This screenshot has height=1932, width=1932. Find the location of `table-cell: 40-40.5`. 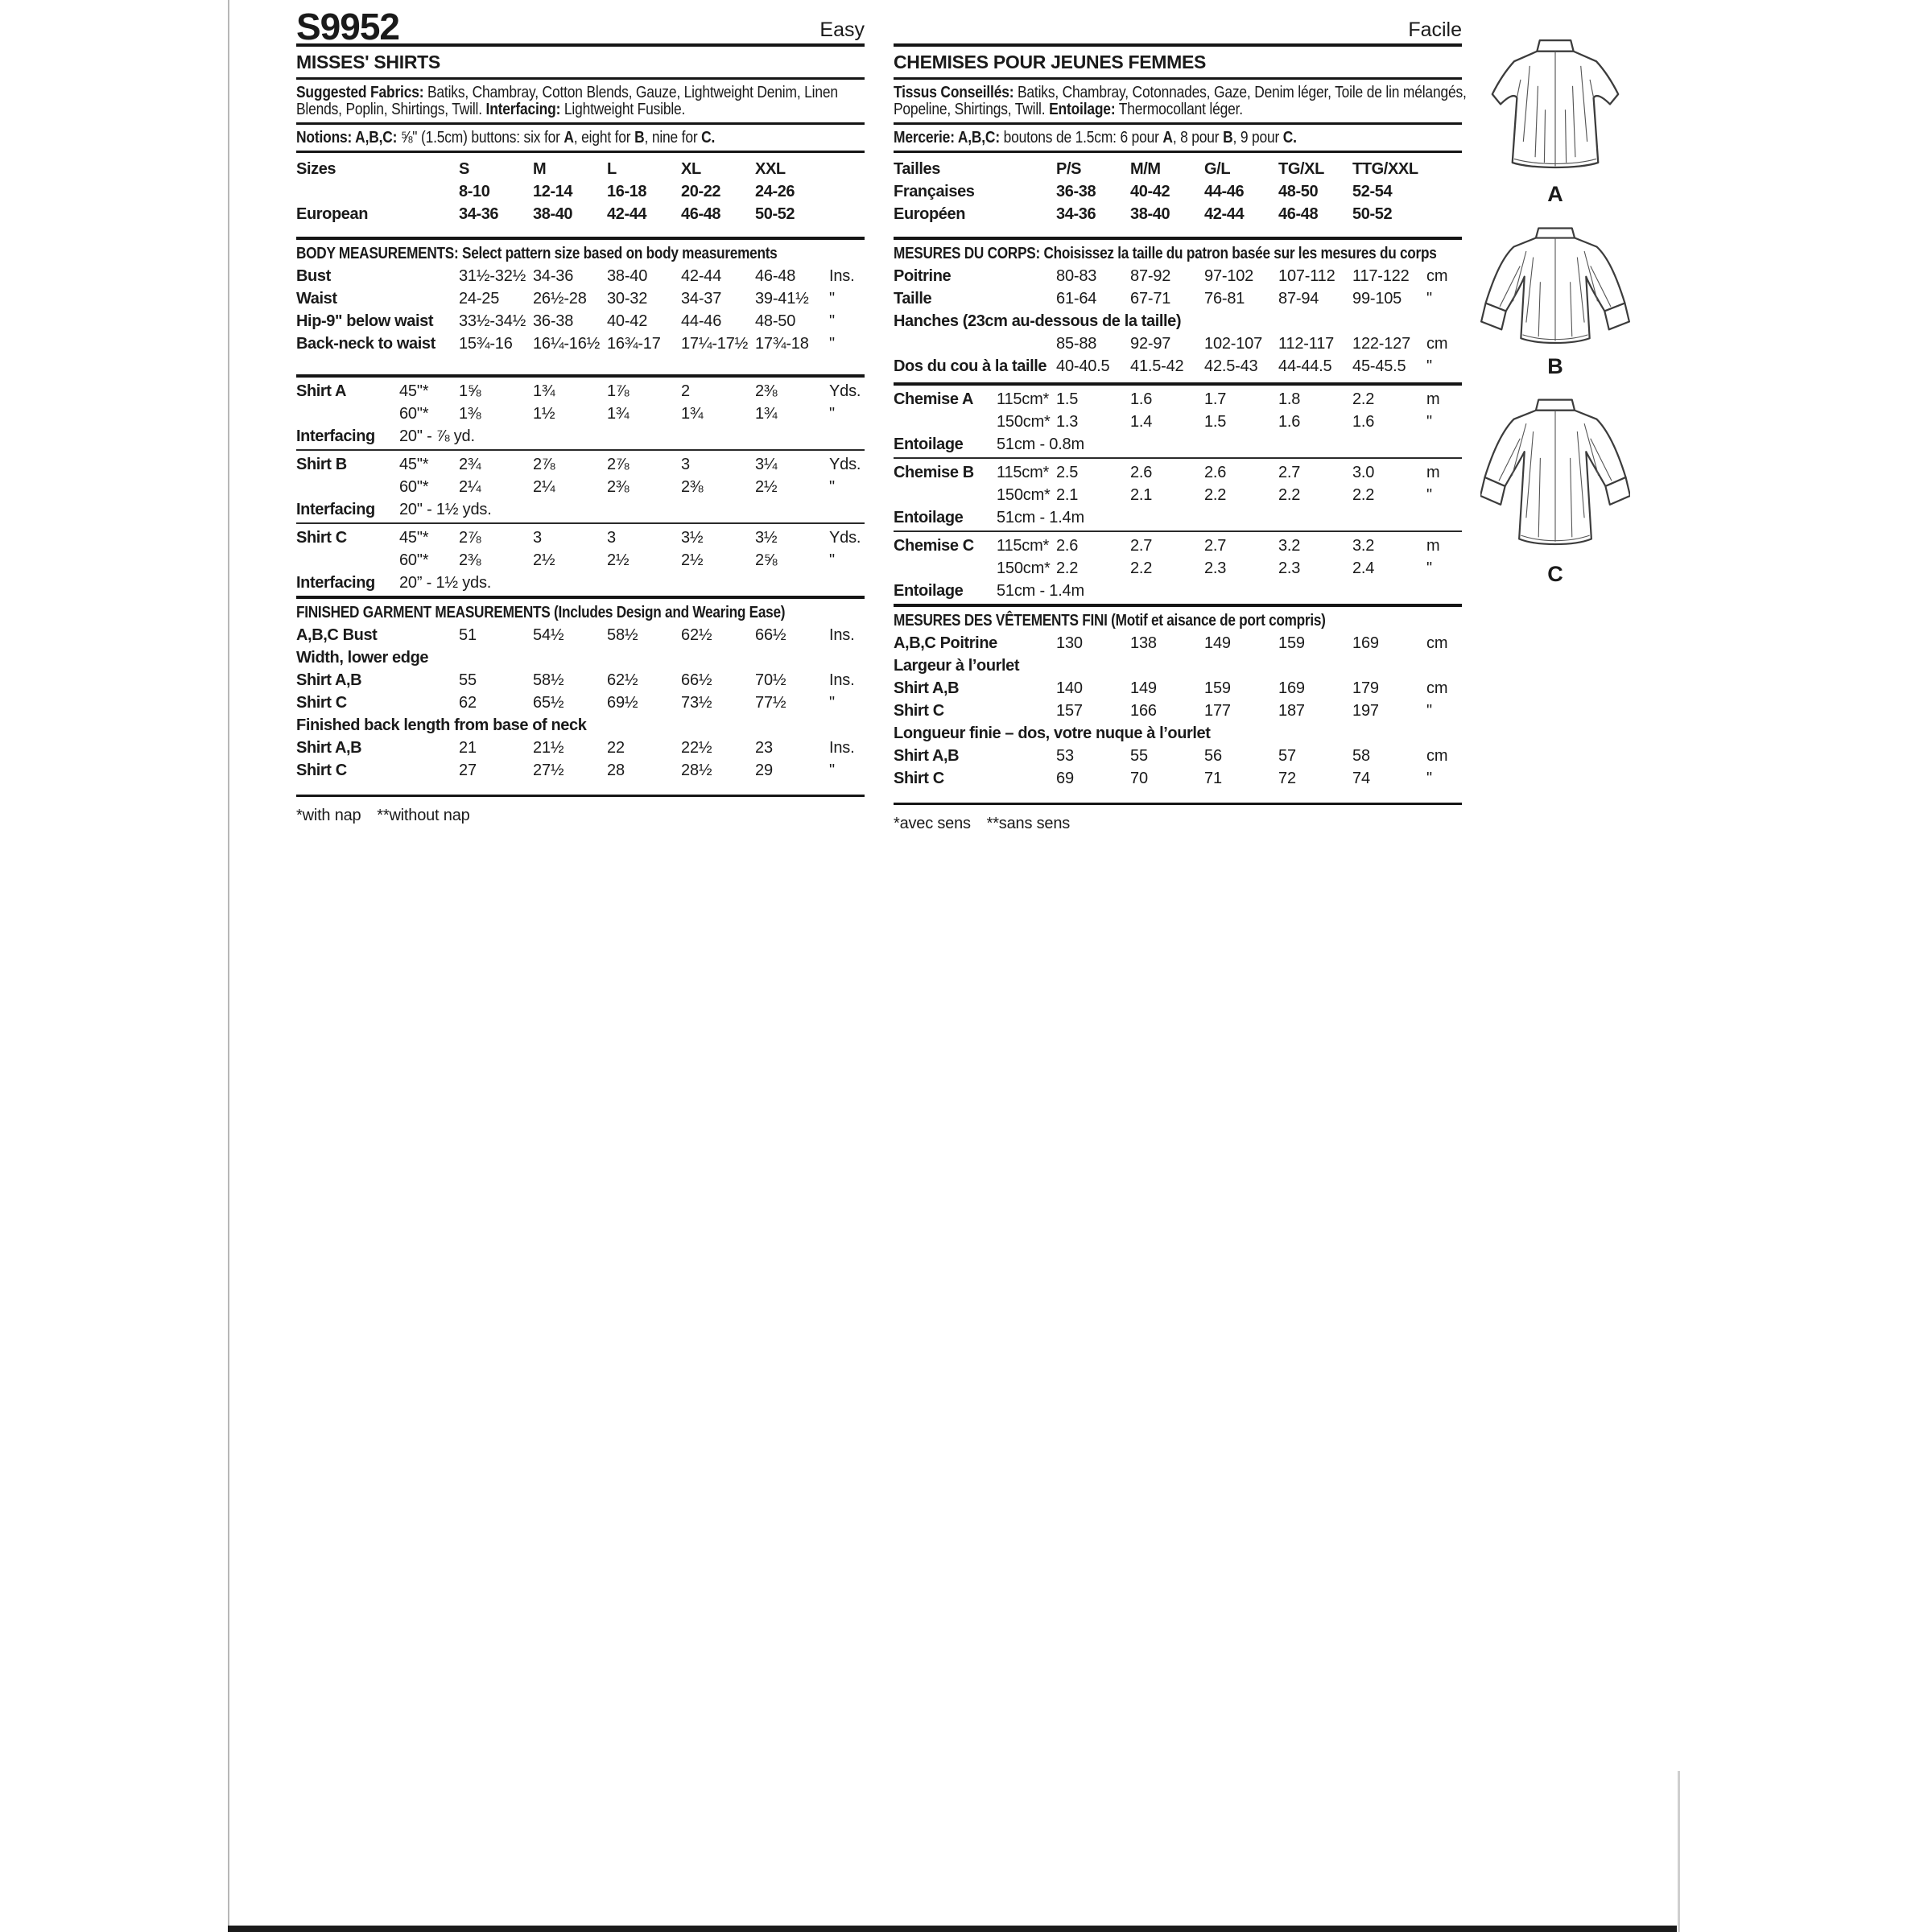

table-cell: 40-40.5 is located at coordinates (1083, 366).